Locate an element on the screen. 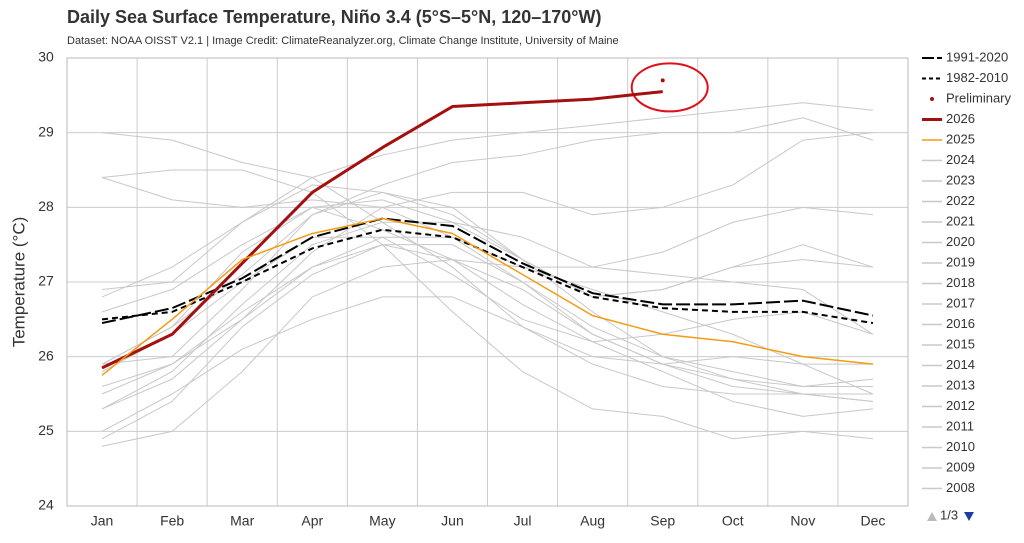 The width and height of the screenshot is (1024, 543). legend-label: 2021 is located at coordinates (960, 220).